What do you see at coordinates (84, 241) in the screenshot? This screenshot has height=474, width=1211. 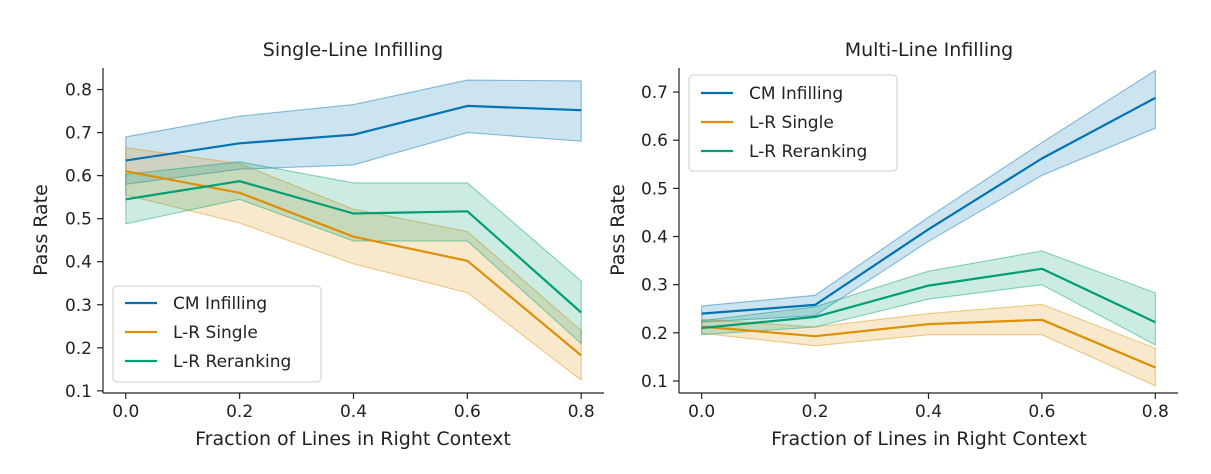 I see `y-ticks: 0.1 0.2 0.3 0.4 0.5 0.6 0.7 0.8` at bounding box center [84, 241].